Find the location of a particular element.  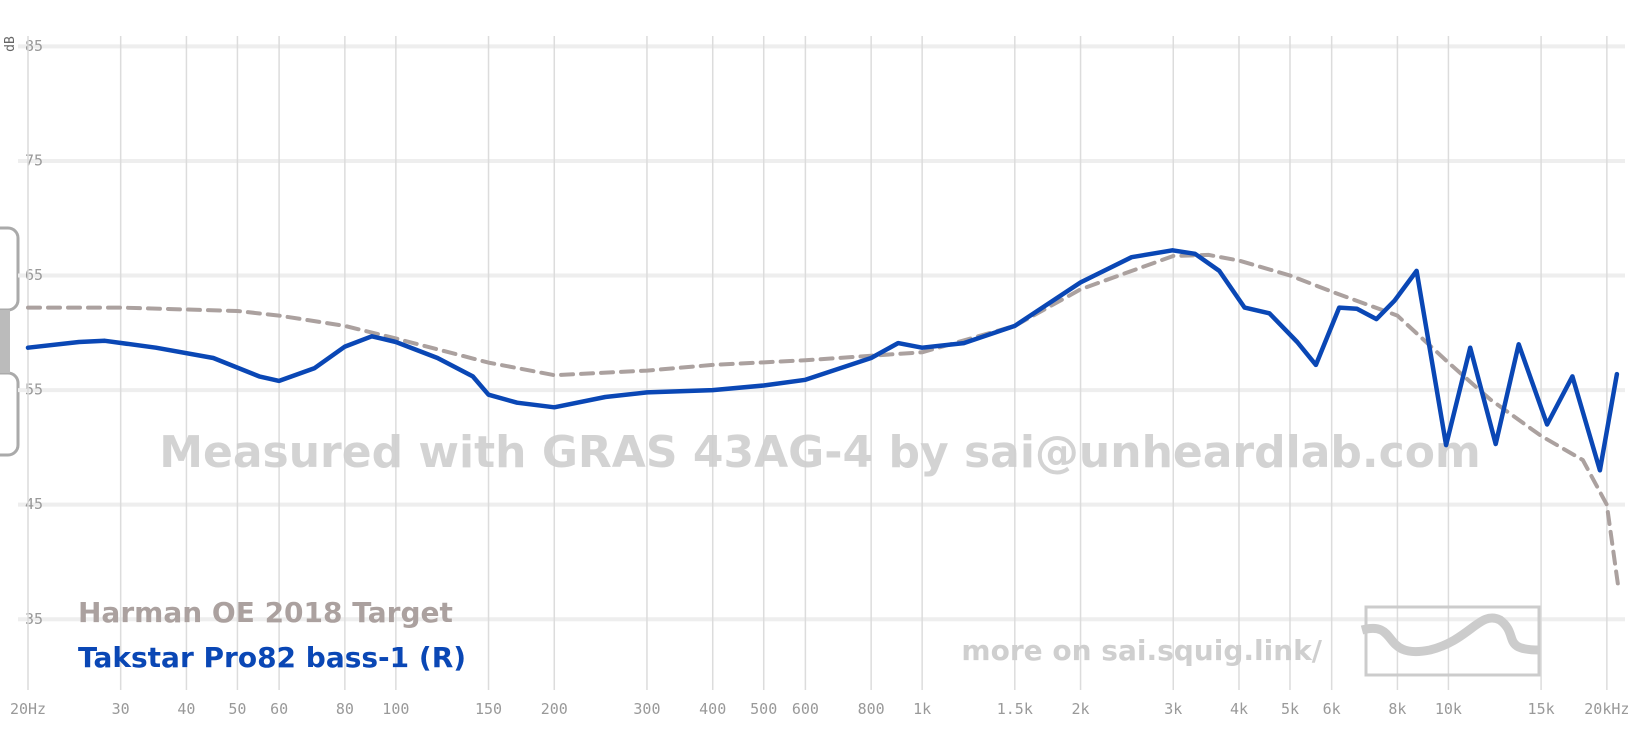

x-tick-label: 30 is located at coordinates (121, 709).